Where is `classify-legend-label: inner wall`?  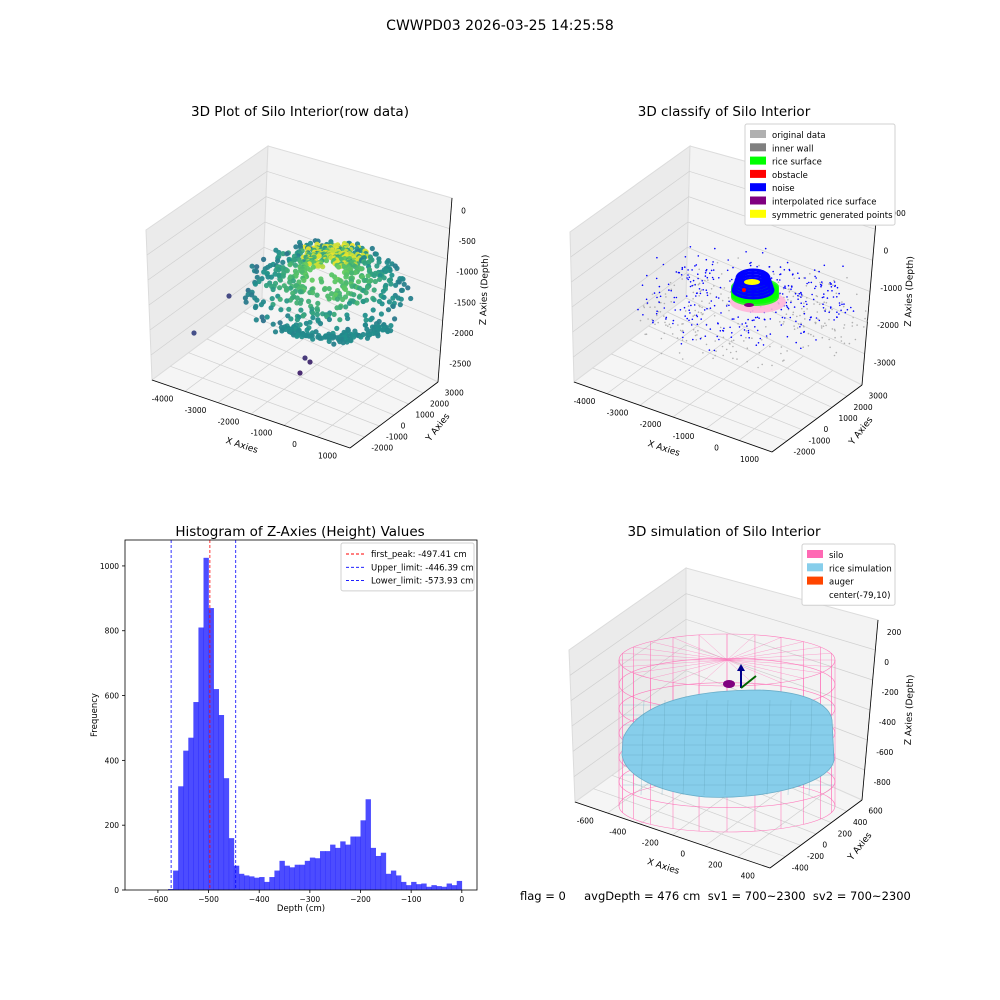 classify-legend-label: inner wall is located at coordinates (792, 149).